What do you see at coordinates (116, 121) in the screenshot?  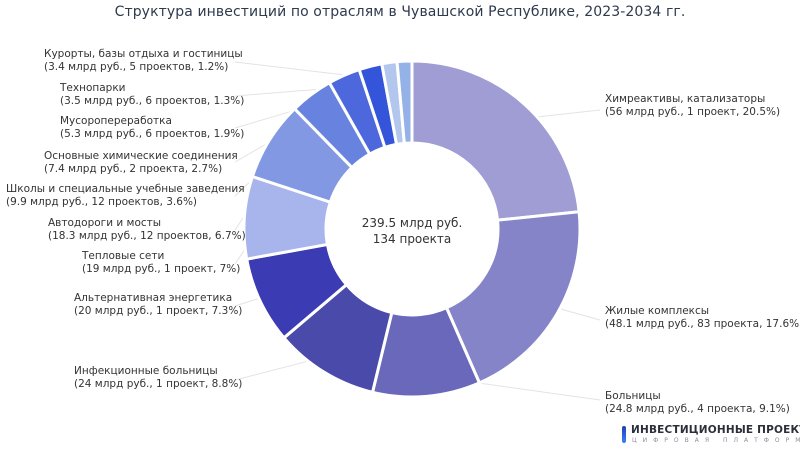 I see `label-name: Мусоропереработка` at bounding box center [116, 121].